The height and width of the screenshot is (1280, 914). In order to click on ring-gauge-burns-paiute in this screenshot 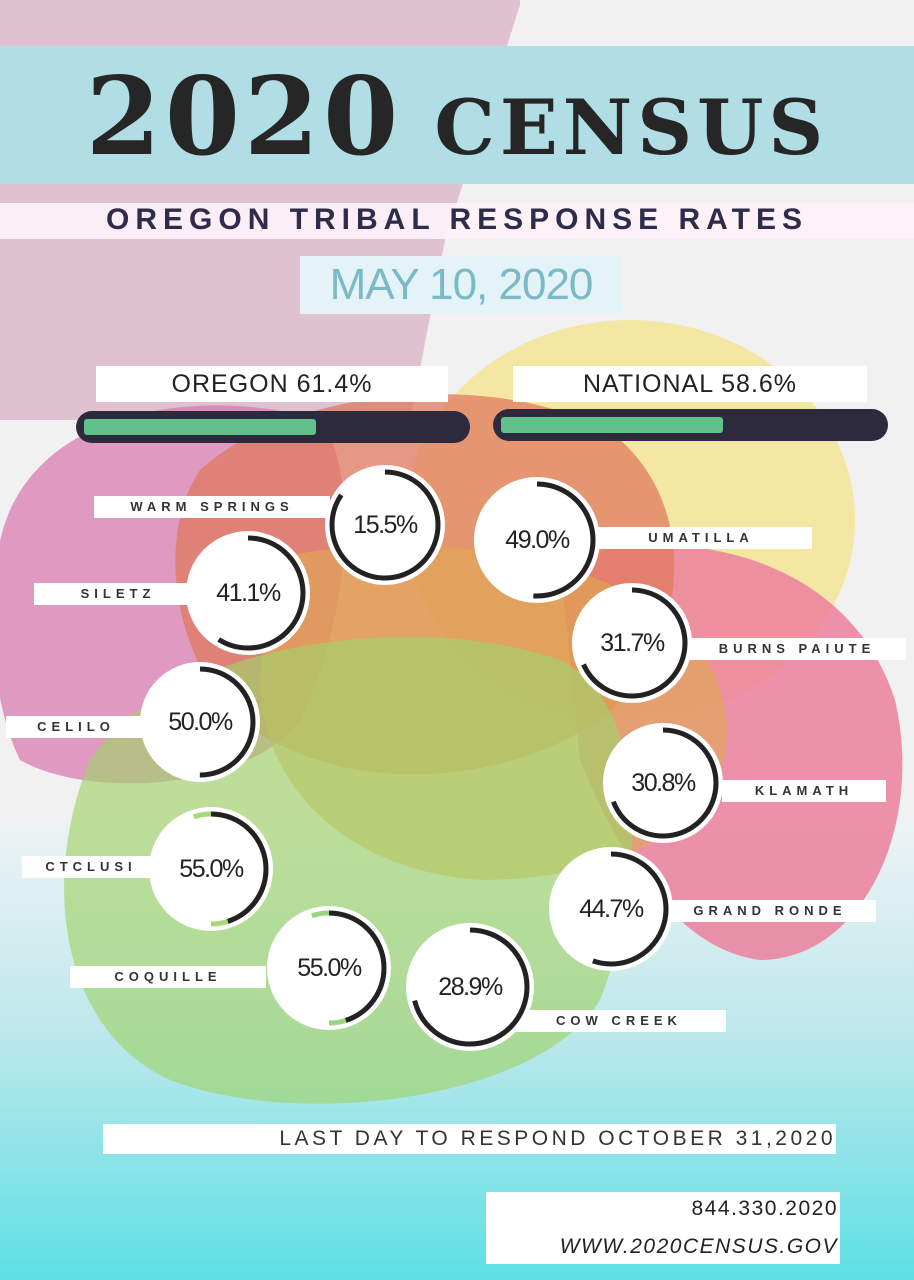, I will do `click(632, 643)`.